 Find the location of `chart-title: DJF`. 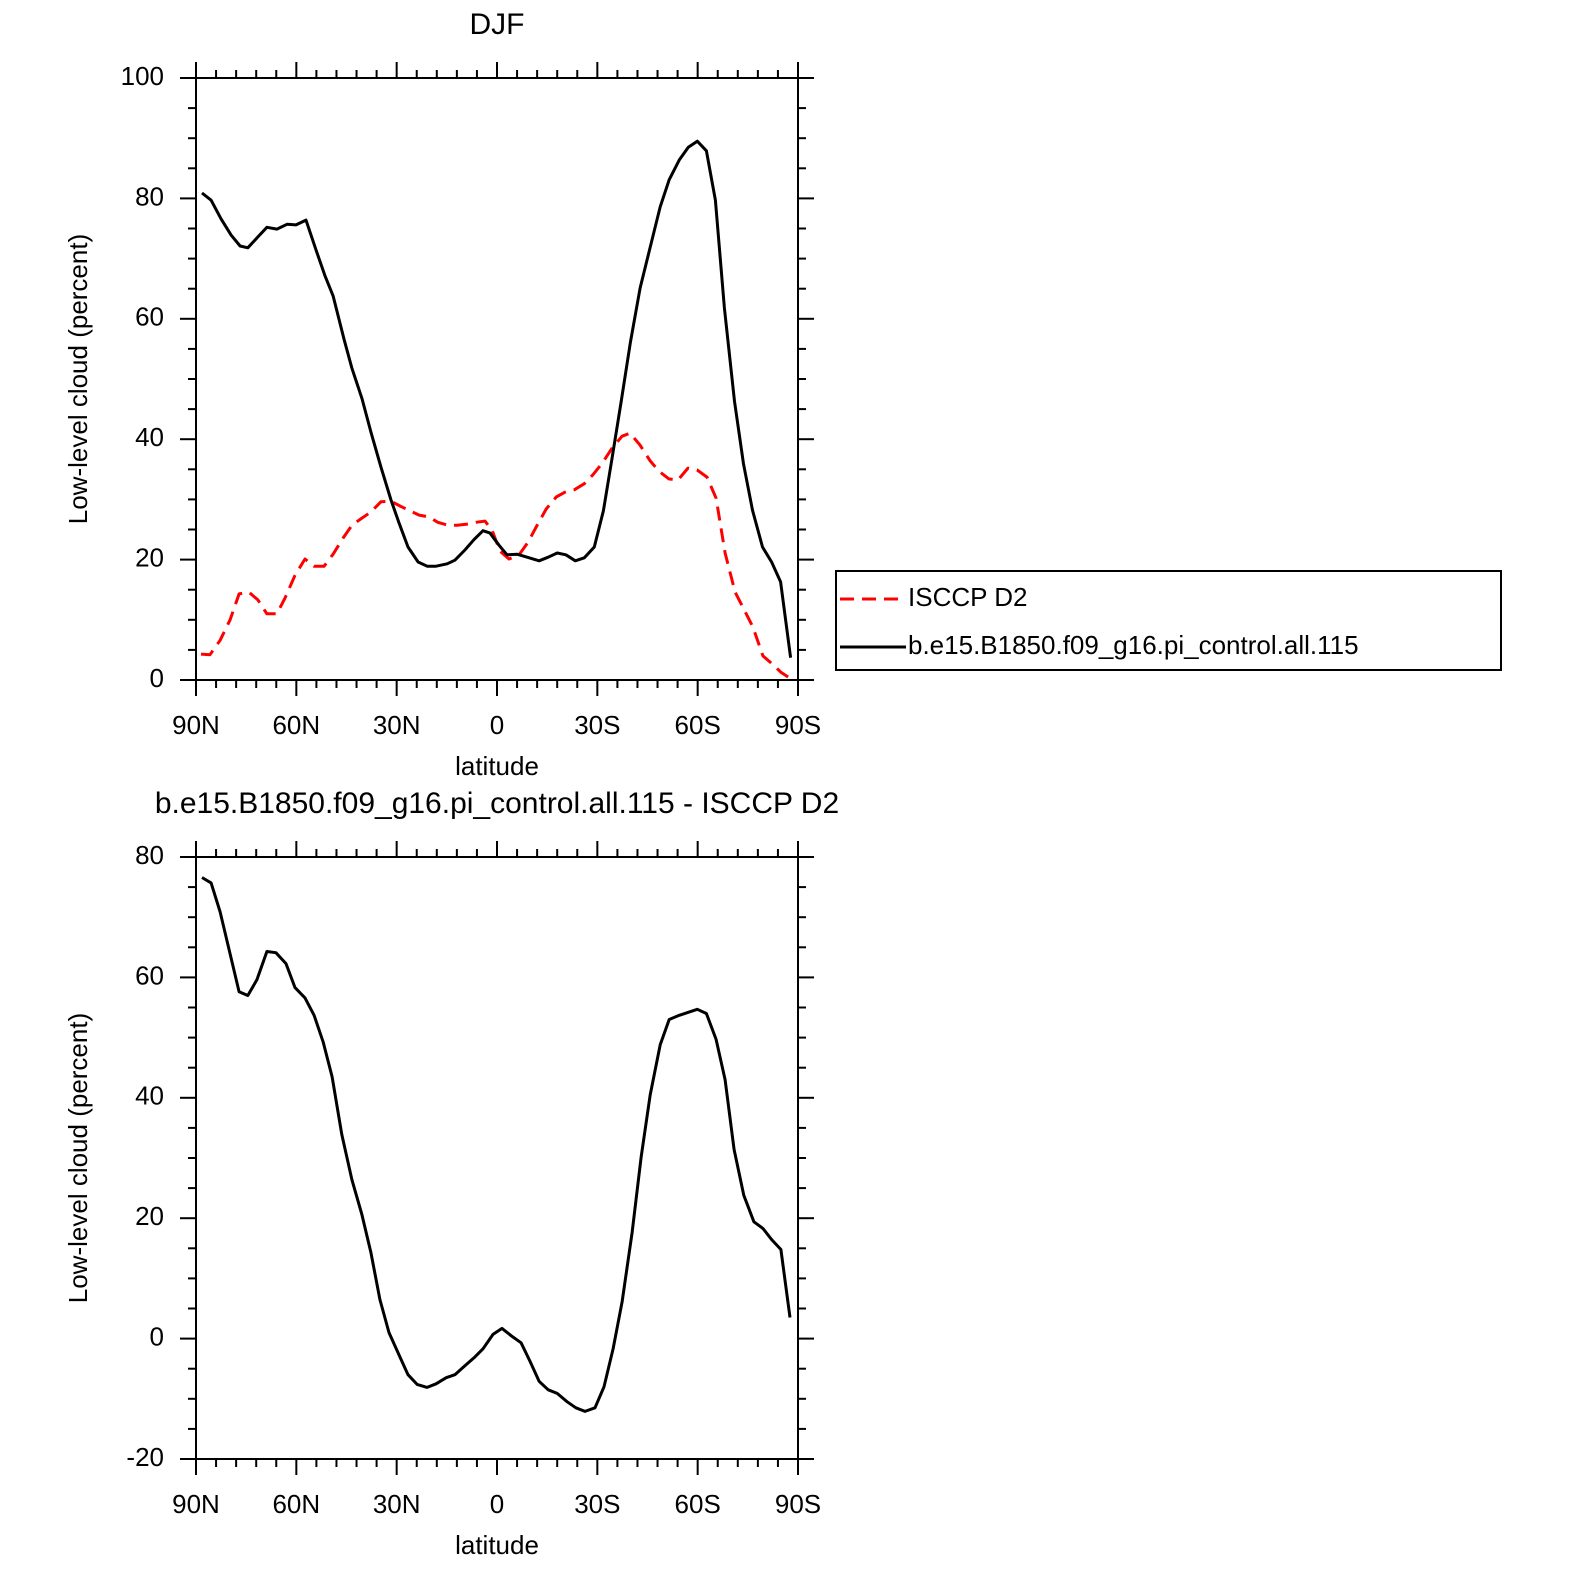

chart-title: DJF is located at coordinates (497, 24).